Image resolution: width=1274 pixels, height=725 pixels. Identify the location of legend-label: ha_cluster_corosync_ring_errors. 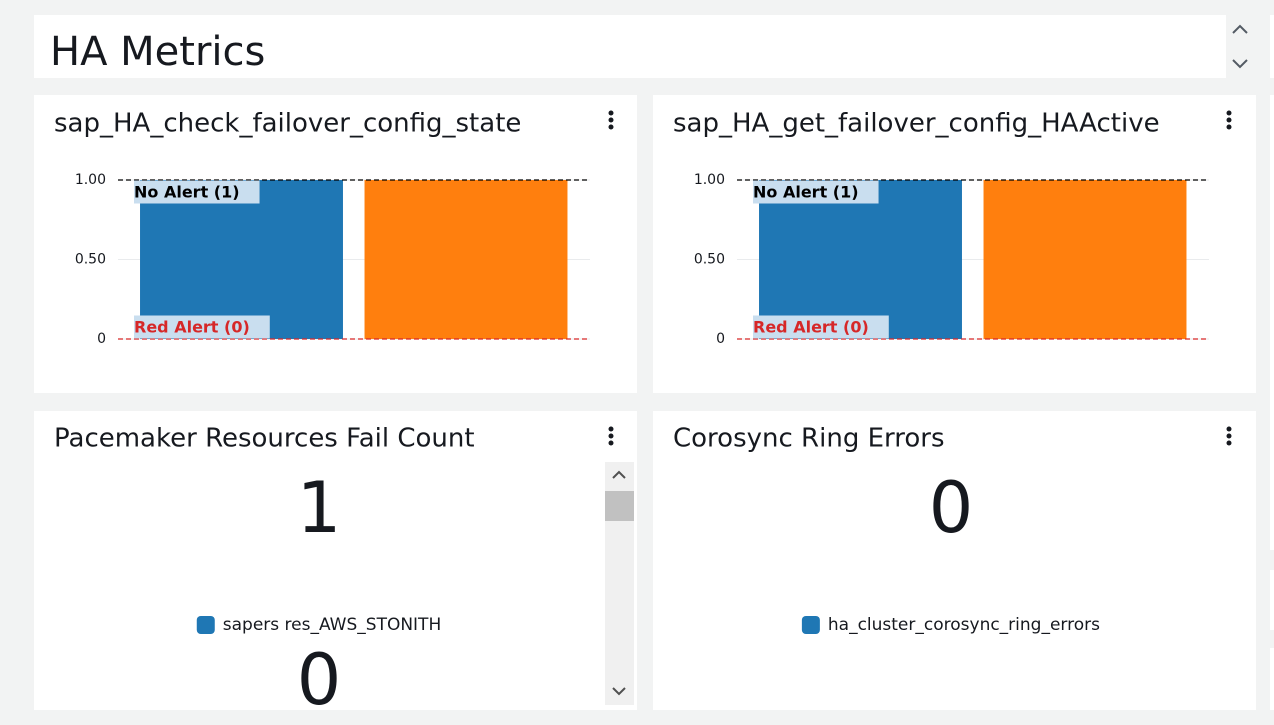
(964, 625).